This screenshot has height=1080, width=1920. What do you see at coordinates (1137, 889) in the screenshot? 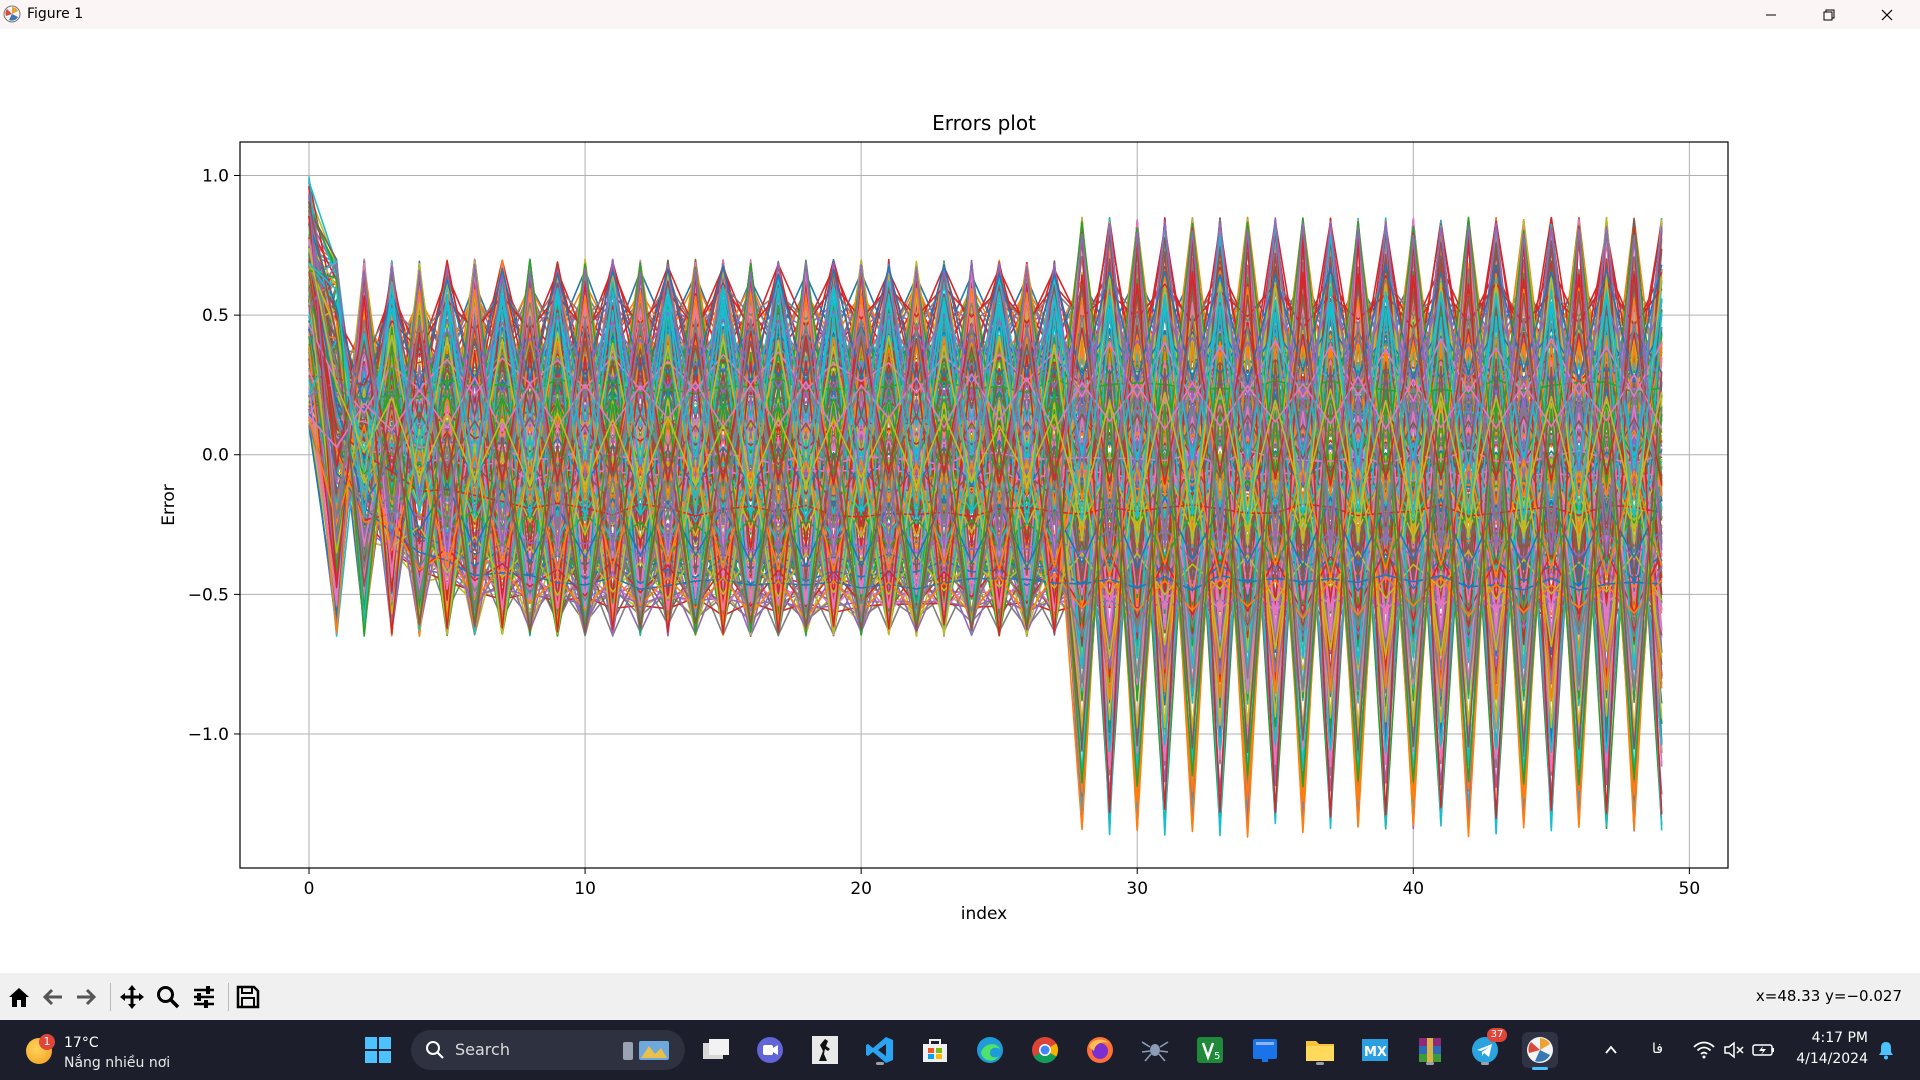
I see `x-tick-label: 30` at bounding box center [1137, 889].